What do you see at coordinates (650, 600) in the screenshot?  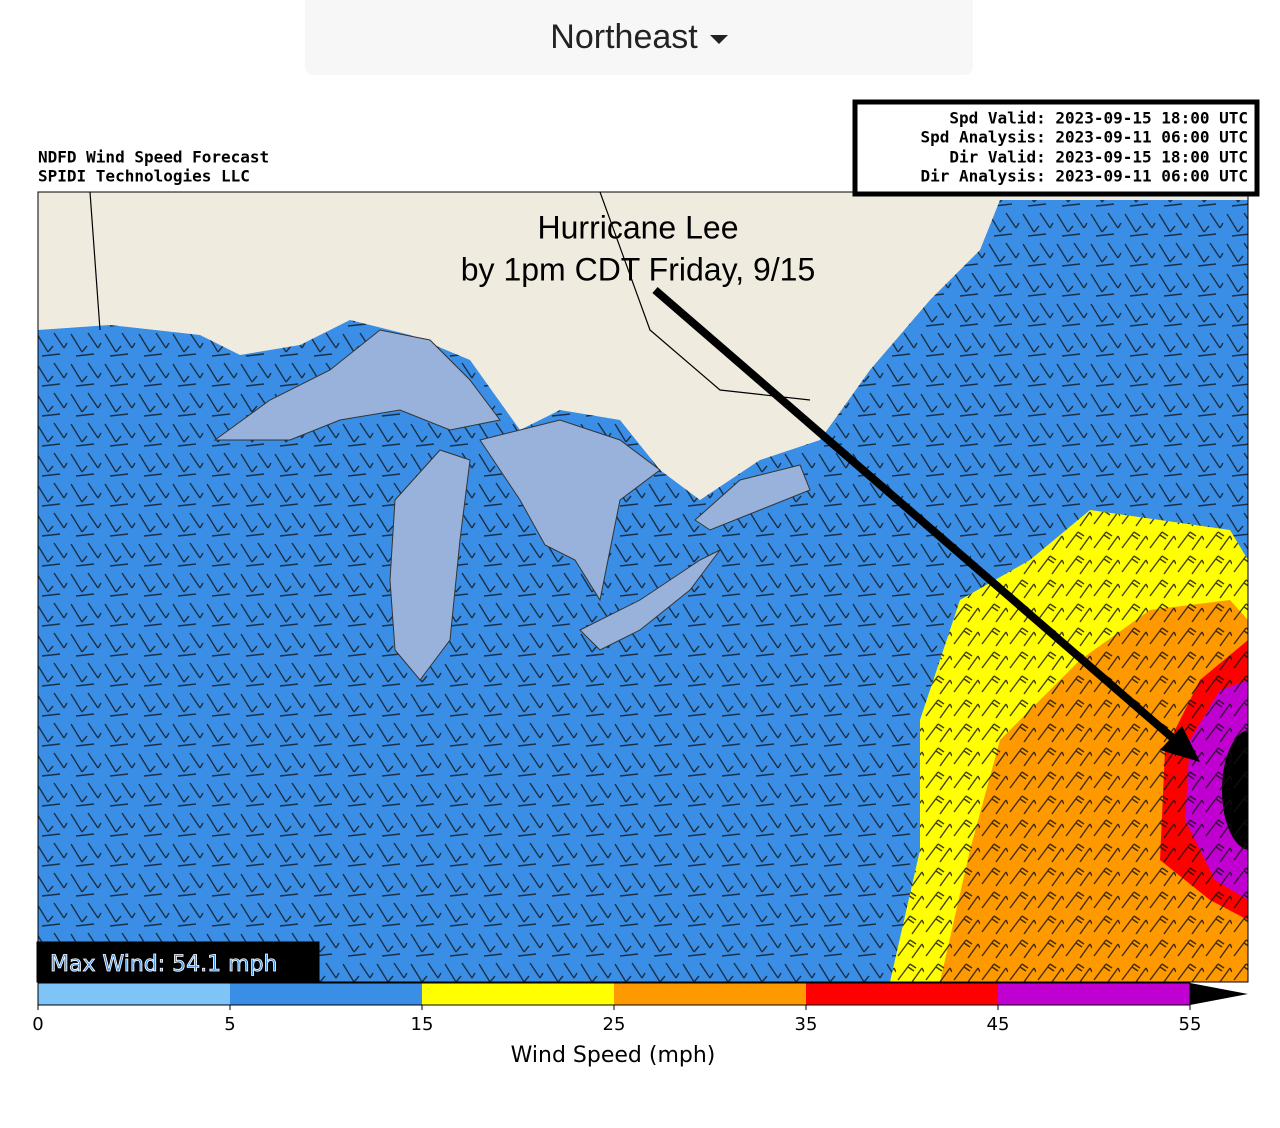 I see `lake-erie` at bounding box center [650, 600].